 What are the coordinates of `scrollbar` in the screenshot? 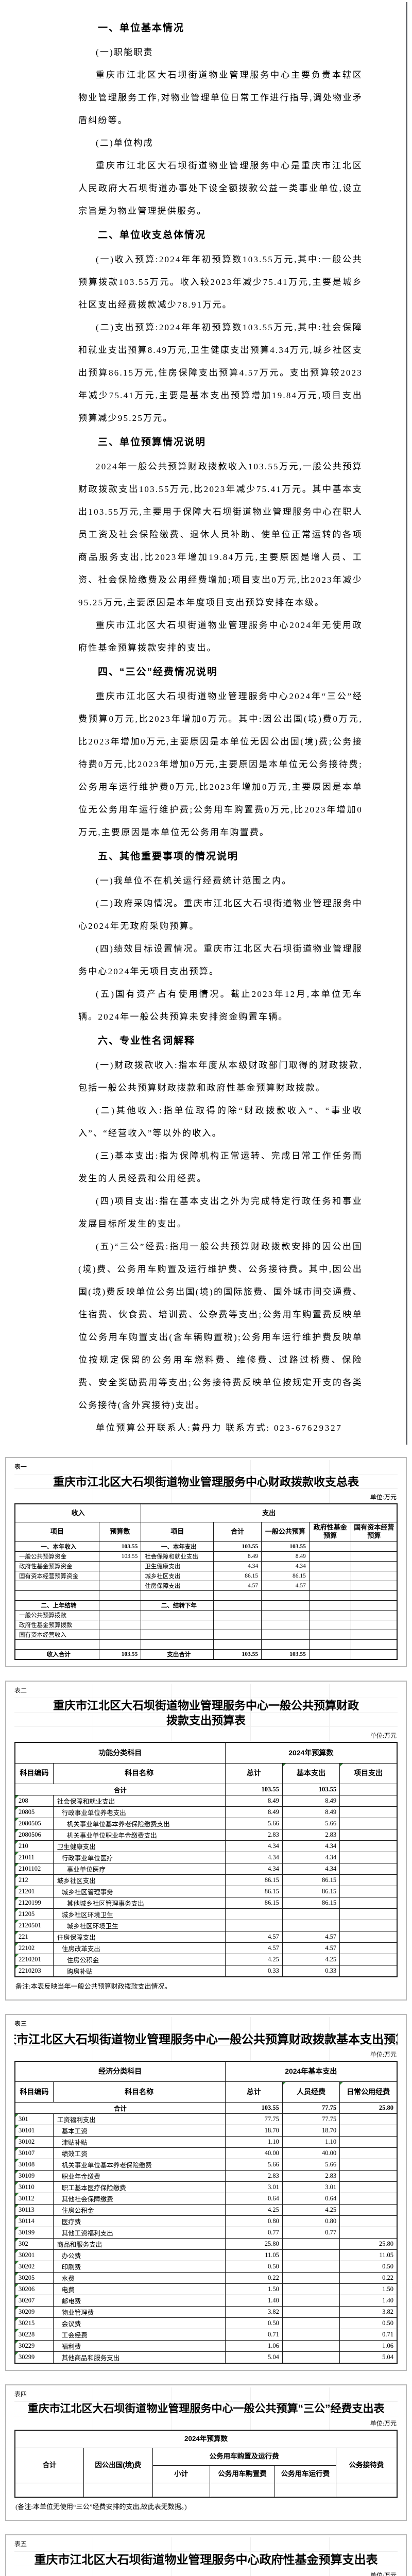 It's located at (406, 723).